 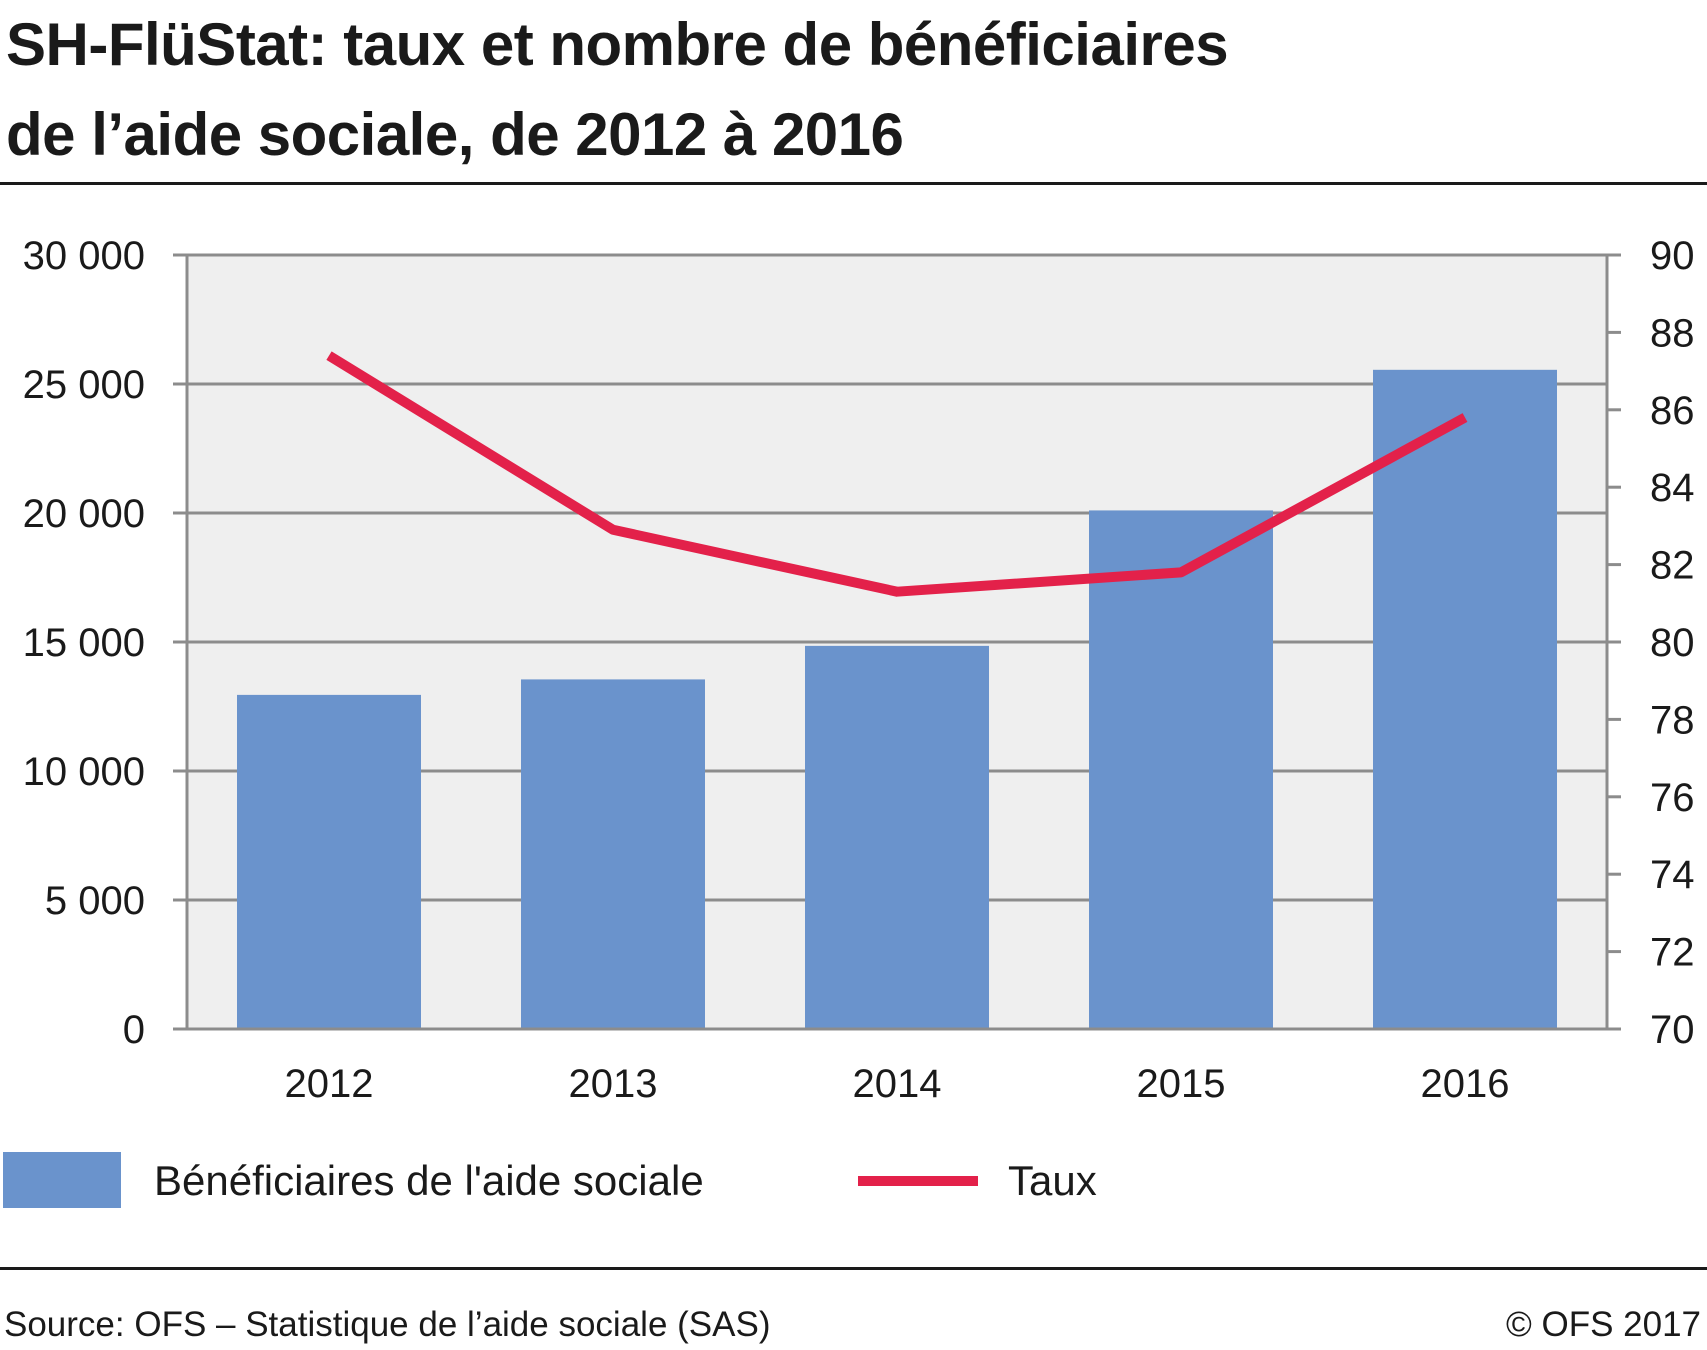 What do you see at coordinates (1465, 699) in the screenshot?
I see `bar-2016` at bounding box center [1465, 699].